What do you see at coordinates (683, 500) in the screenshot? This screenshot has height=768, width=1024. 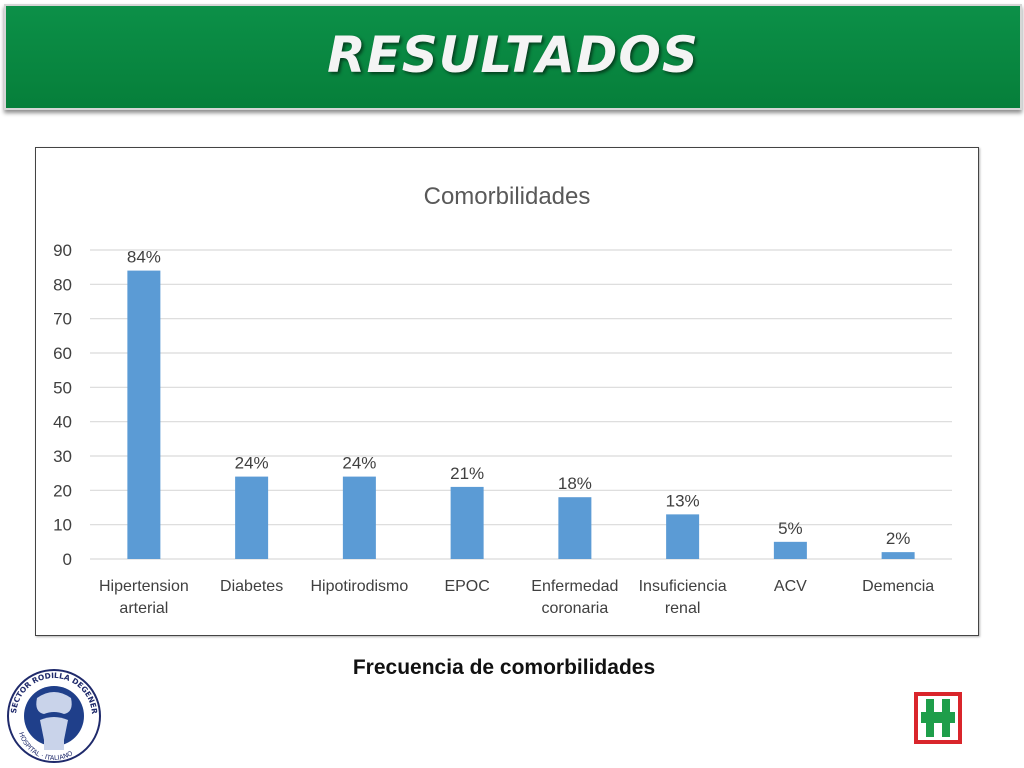 I see `data-label: 13%` at bounding box center [683, 500].